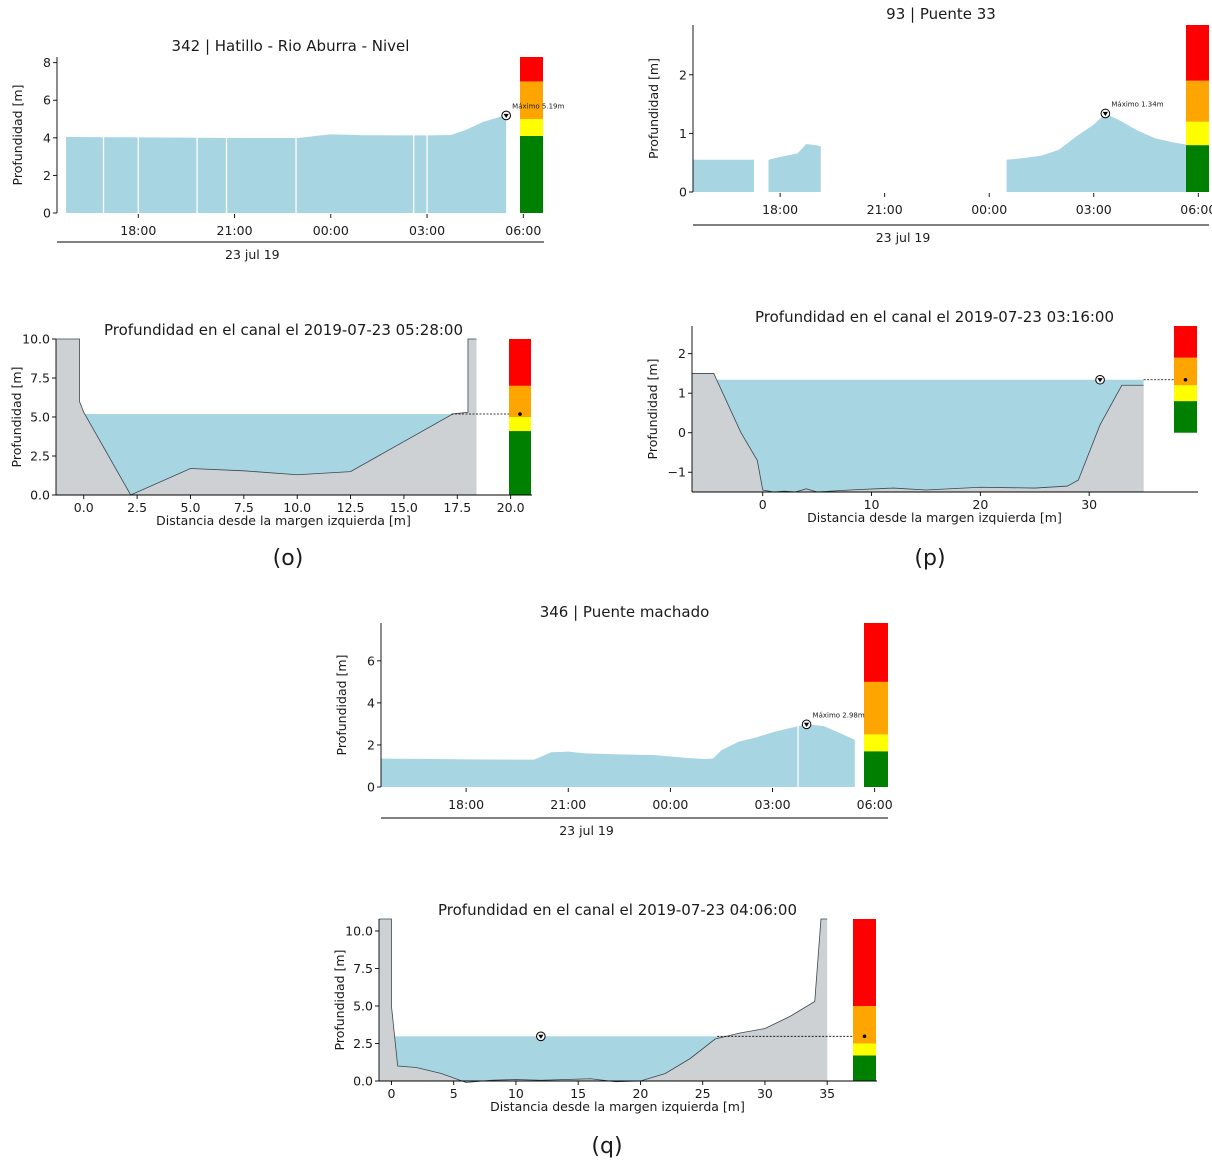  What do you see at coordinates (1185, 342) in the screenshot?
I see `p_section-alert-red` at bounding box center [1185, 342].